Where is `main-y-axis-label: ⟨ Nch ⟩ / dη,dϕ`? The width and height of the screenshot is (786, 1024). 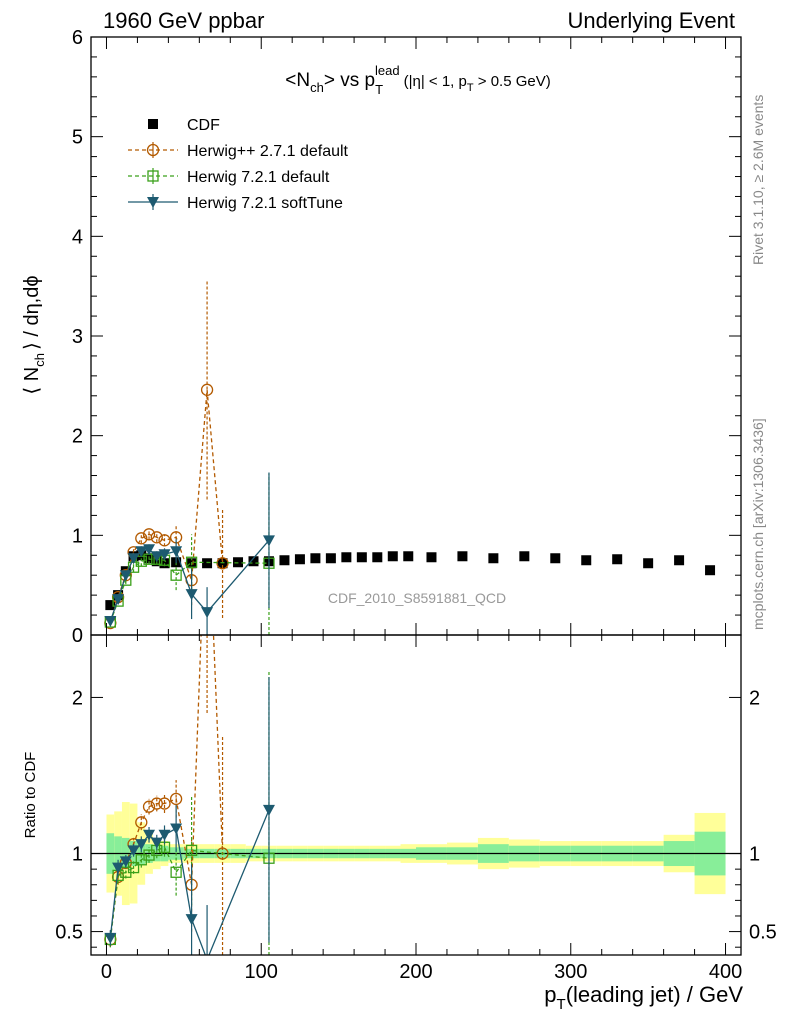
main-y-axis-label: ⟨ Nch ⟩ / dη,dϕ is located at coordinates (34, 334).